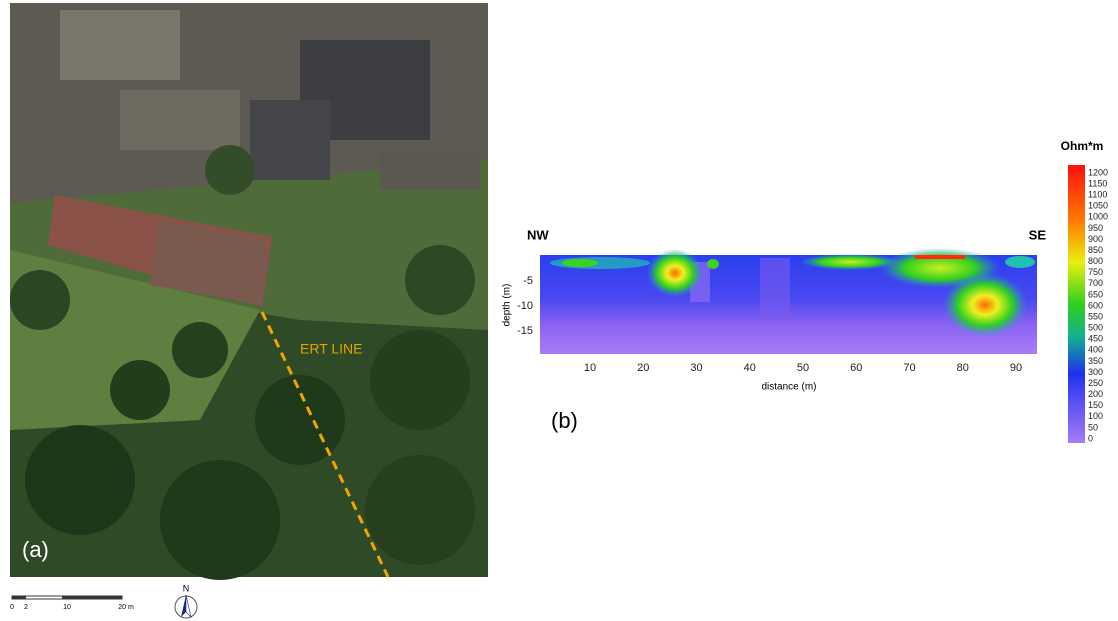 The width and height of the screenshot is (1118, 621). What do you see at coordinates (186, 588) in the screenshot?
I see `north-label: N` at bounding box center [186, 588].